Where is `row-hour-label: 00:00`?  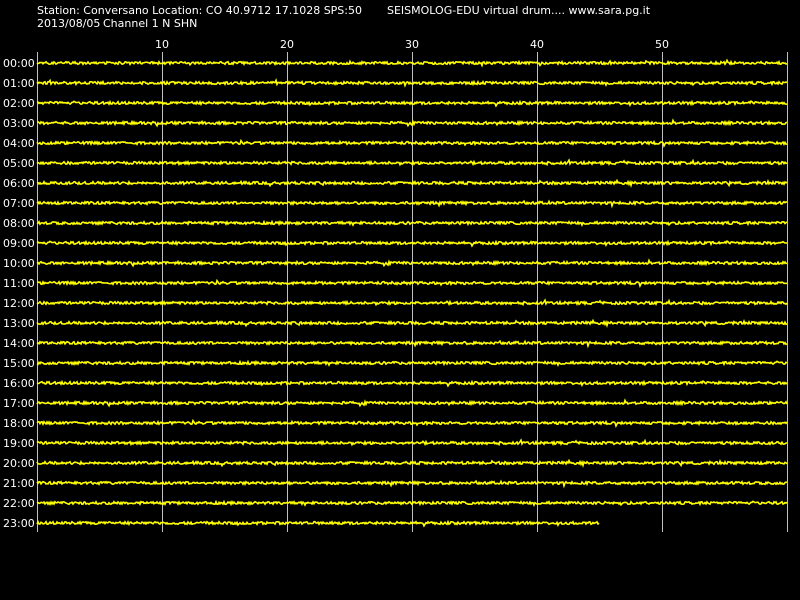 row-hour-label: 00:00 is located at coordinates (19, 63).